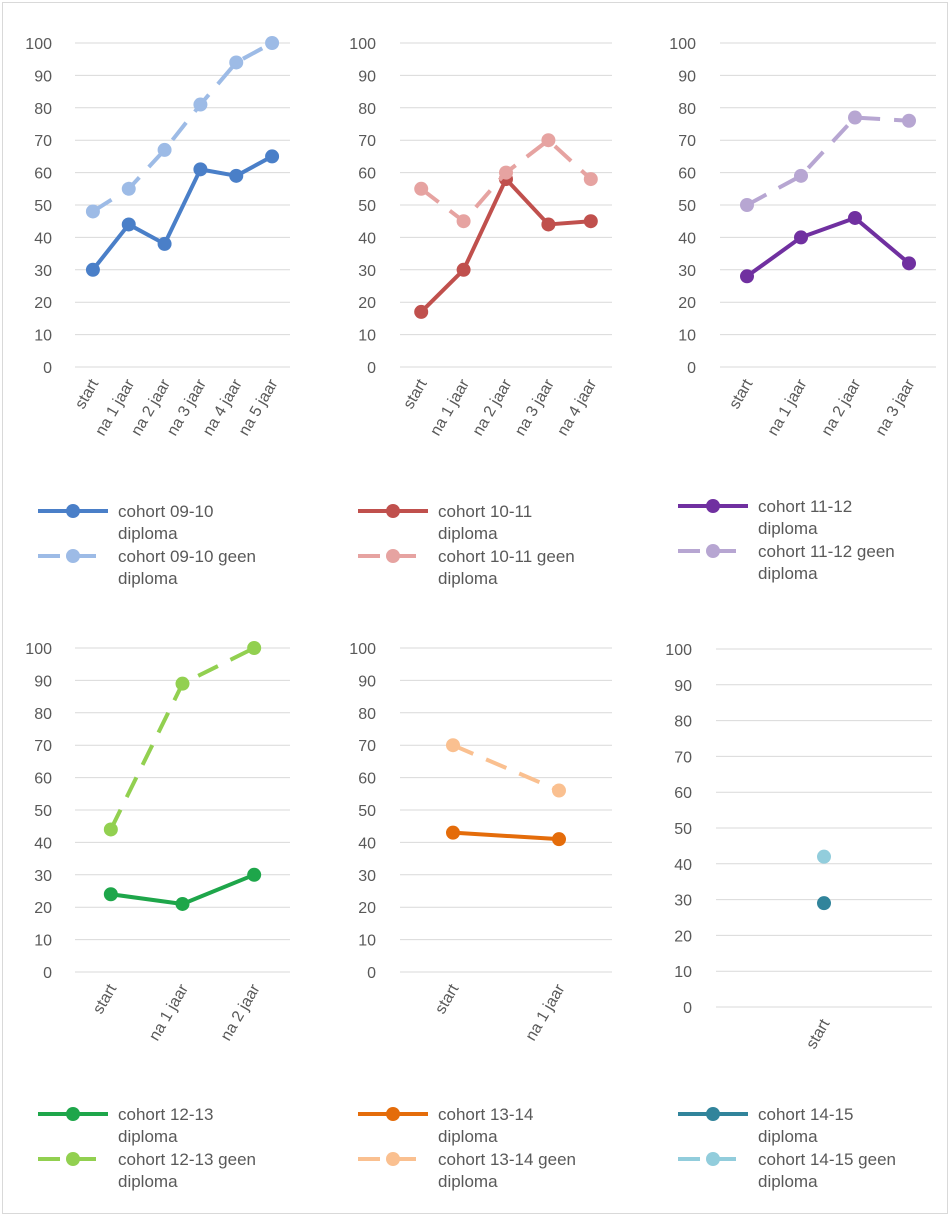 This screenshot has width=952, height=1216. Describe the element at coordinates (467, 1170) in the screenshot. I see `legend-entry: cohort 13-14 geen diploma` at that location.